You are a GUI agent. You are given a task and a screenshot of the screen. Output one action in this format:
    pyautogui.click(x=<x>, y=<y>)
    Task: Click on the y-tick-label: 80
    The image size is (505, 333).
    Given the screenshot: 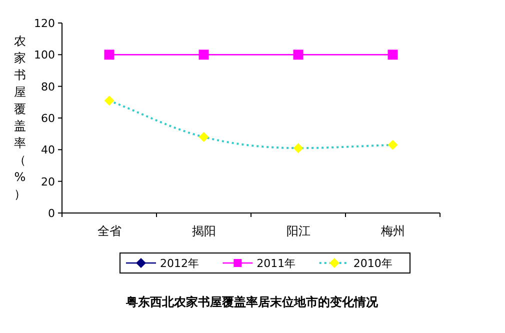 What is the action you would take?
    pyautogui.click(x=48, y=87)
    